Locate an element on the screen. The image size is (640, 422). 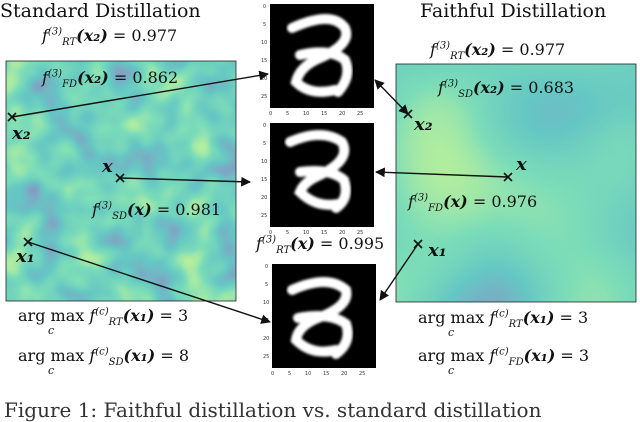
left-label-x1: x₁ is located at coordinates (25, 256).